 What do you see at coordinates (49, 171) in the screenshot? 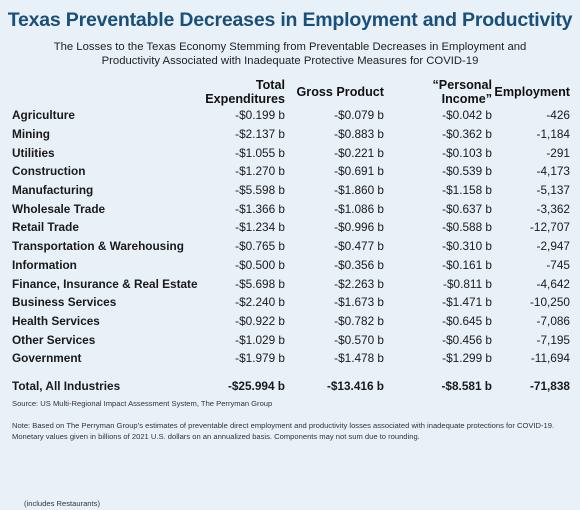
I see `row-label-text: Construction` at bounding box center [49, 171].